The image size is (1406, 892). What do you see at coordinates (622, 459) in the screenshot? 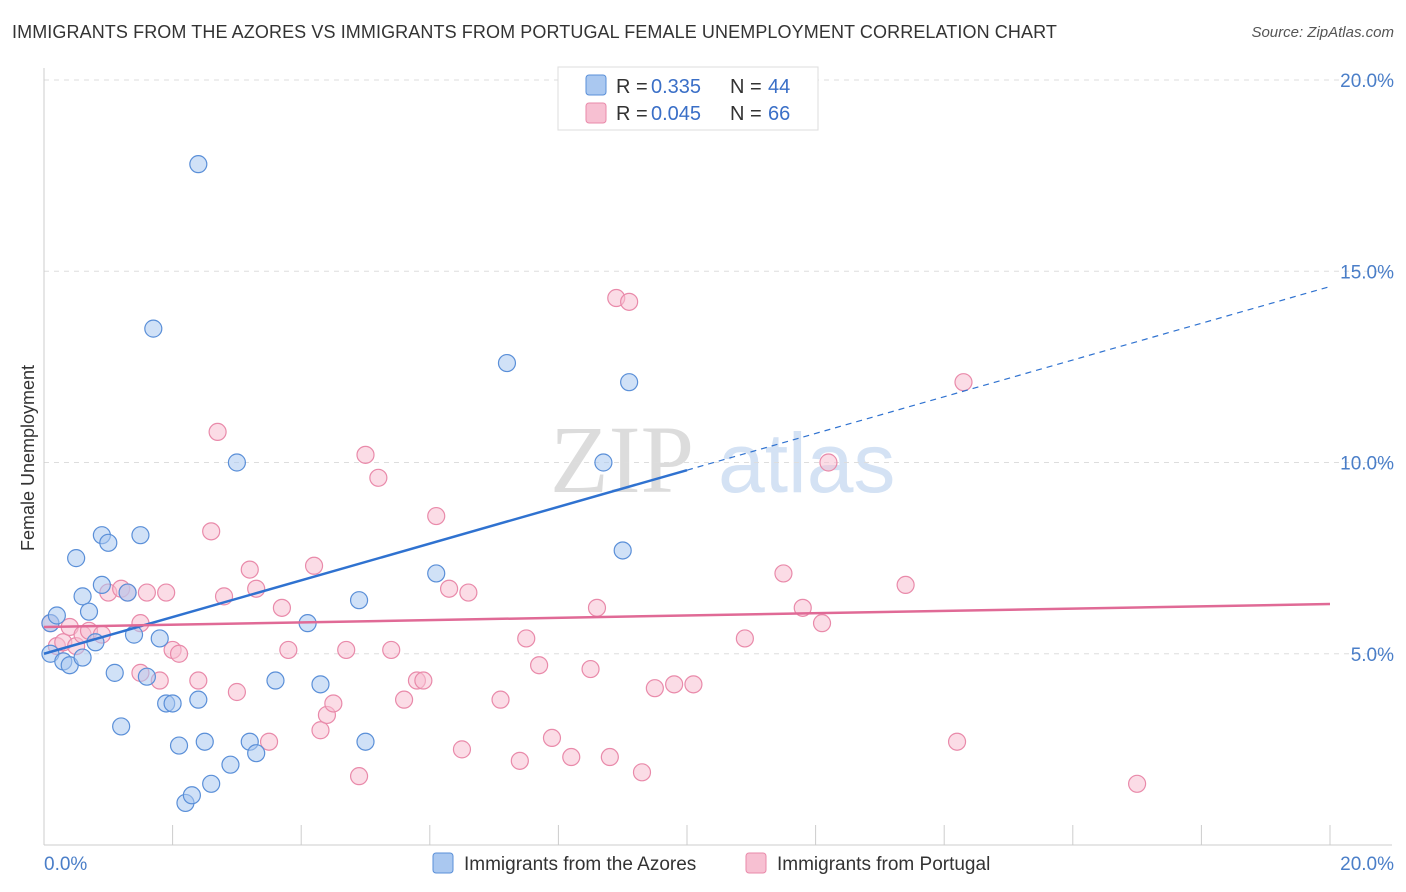
I see `watermark-zip: ZIP` at bounding box center [622, 459].